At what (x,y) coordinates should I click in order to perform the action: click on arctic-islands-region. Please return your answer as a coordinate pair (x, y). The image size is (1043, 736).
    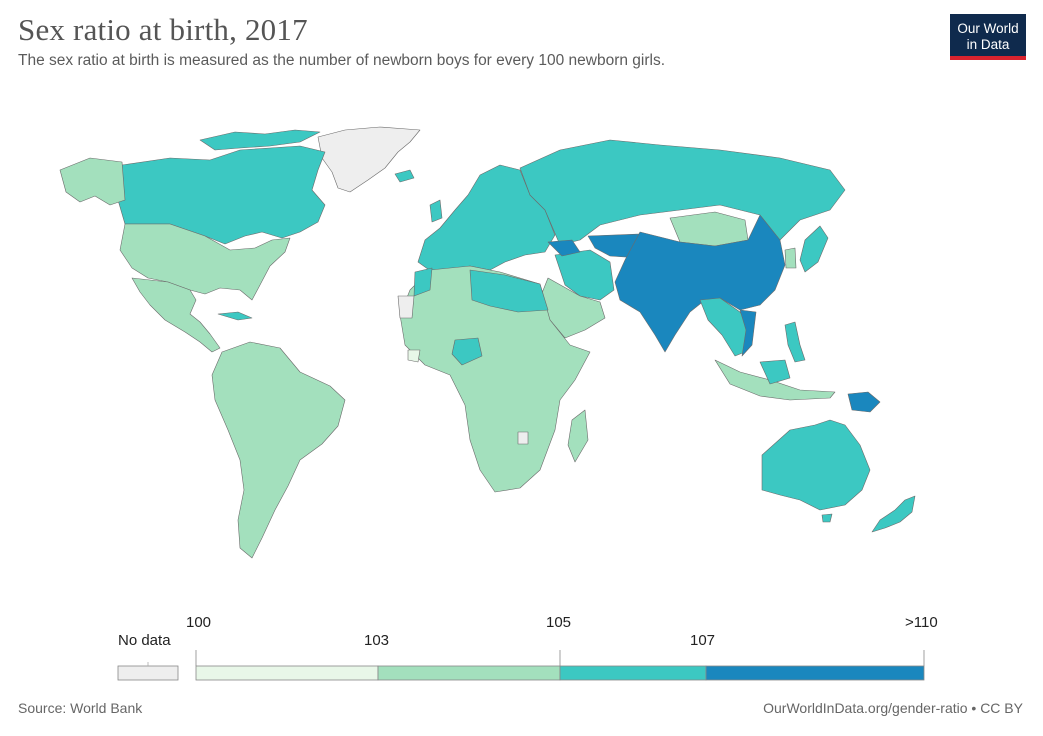
    Looking at the image, I should click on (260, 140).